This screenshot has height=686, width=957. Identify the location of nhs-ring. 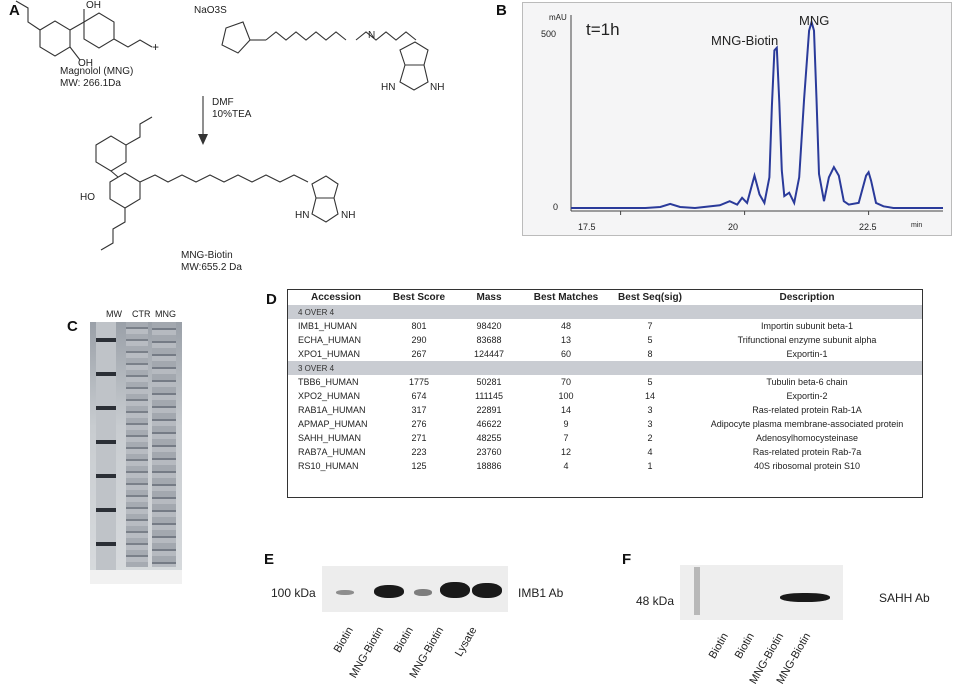
(236, 37).